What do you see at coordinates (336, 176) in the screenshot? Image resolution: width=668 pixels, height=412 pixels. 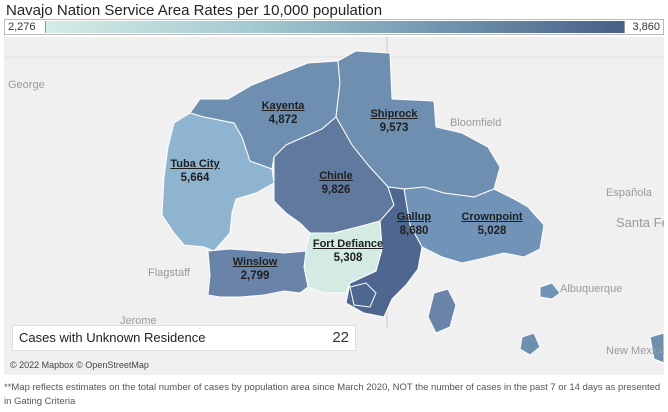 I see `region-name: Chinle` at bounding box center [336, 176].